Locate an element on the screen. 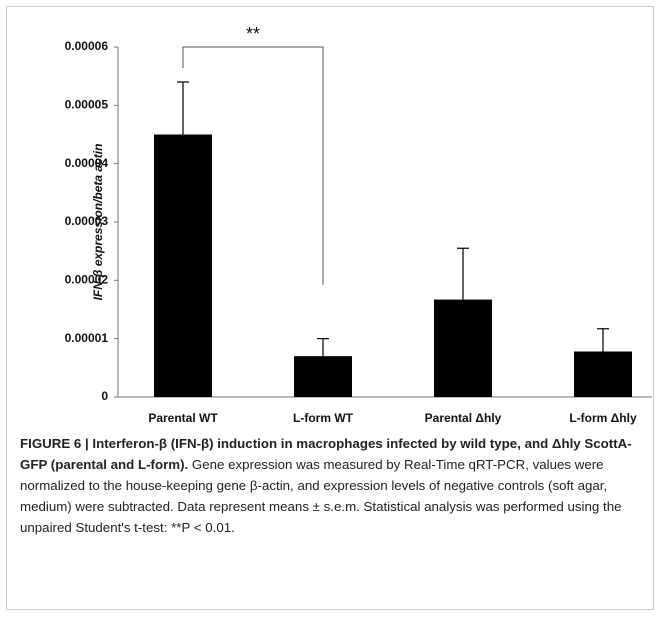  significance-bracket is located at coordinates (253, 165).